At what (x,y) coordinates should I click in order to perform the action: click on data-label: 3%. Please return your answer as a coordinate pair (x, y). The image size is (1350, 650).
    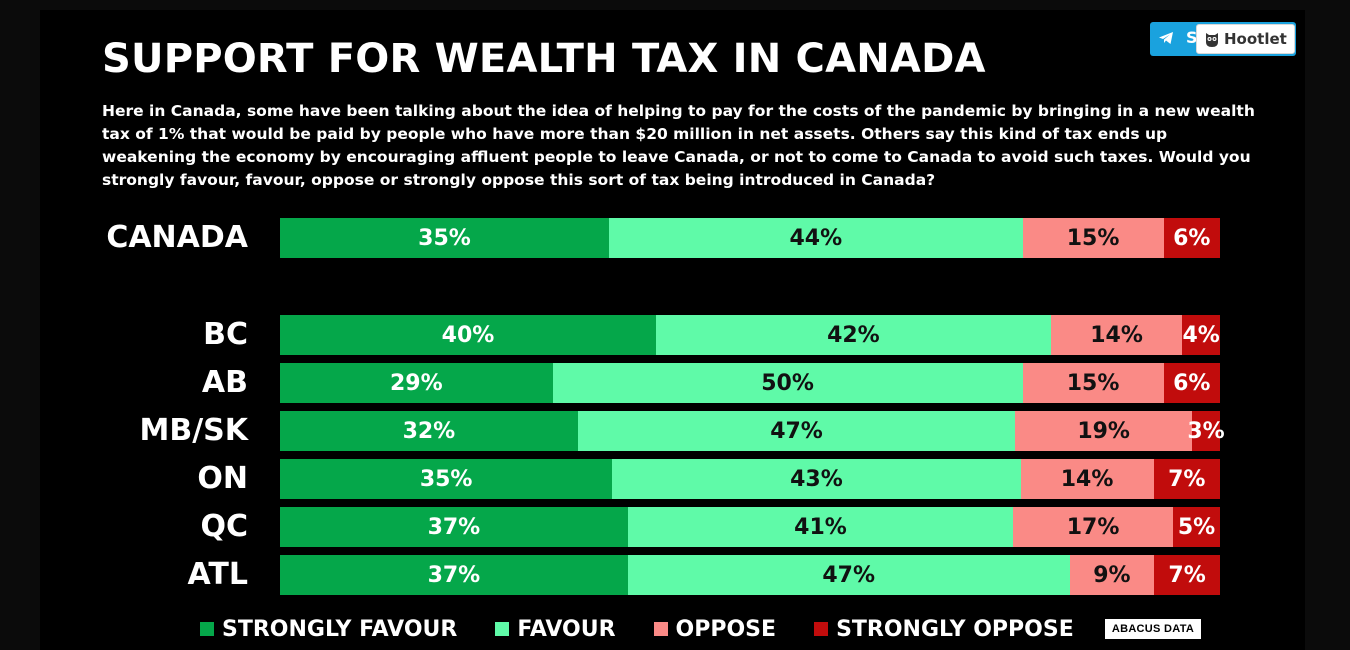
    Looking at the image, I should click on (1206, 431).